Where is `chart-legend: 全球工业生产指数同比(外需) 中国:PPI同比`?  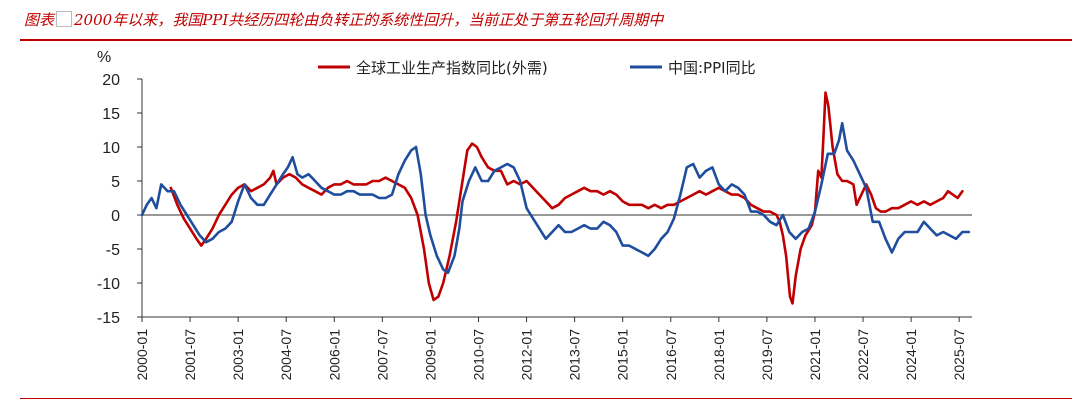 chart-legend: 全球工业生产指数同比(外需) 中国:PPI同比 is located at coordinates (537, 68).